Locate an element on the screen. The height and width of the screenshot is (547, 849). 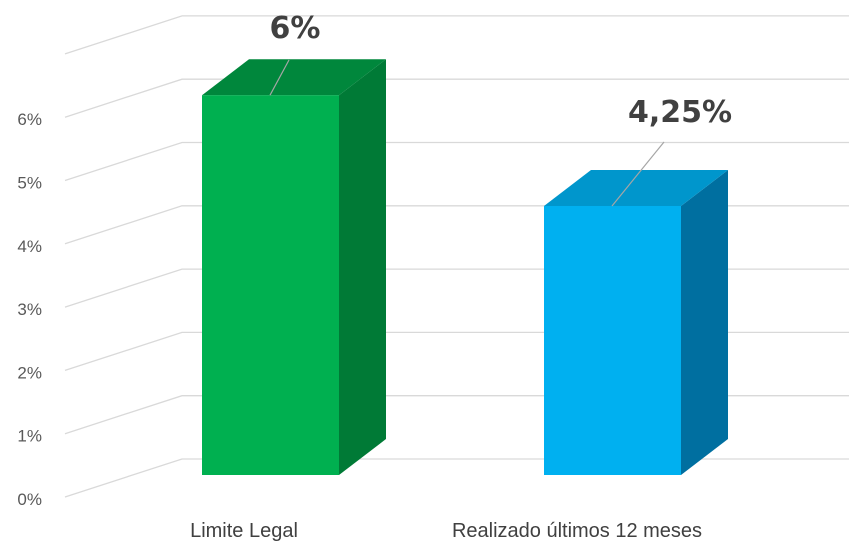
y-tick-label: 3% is located at coordinates (29, 309).